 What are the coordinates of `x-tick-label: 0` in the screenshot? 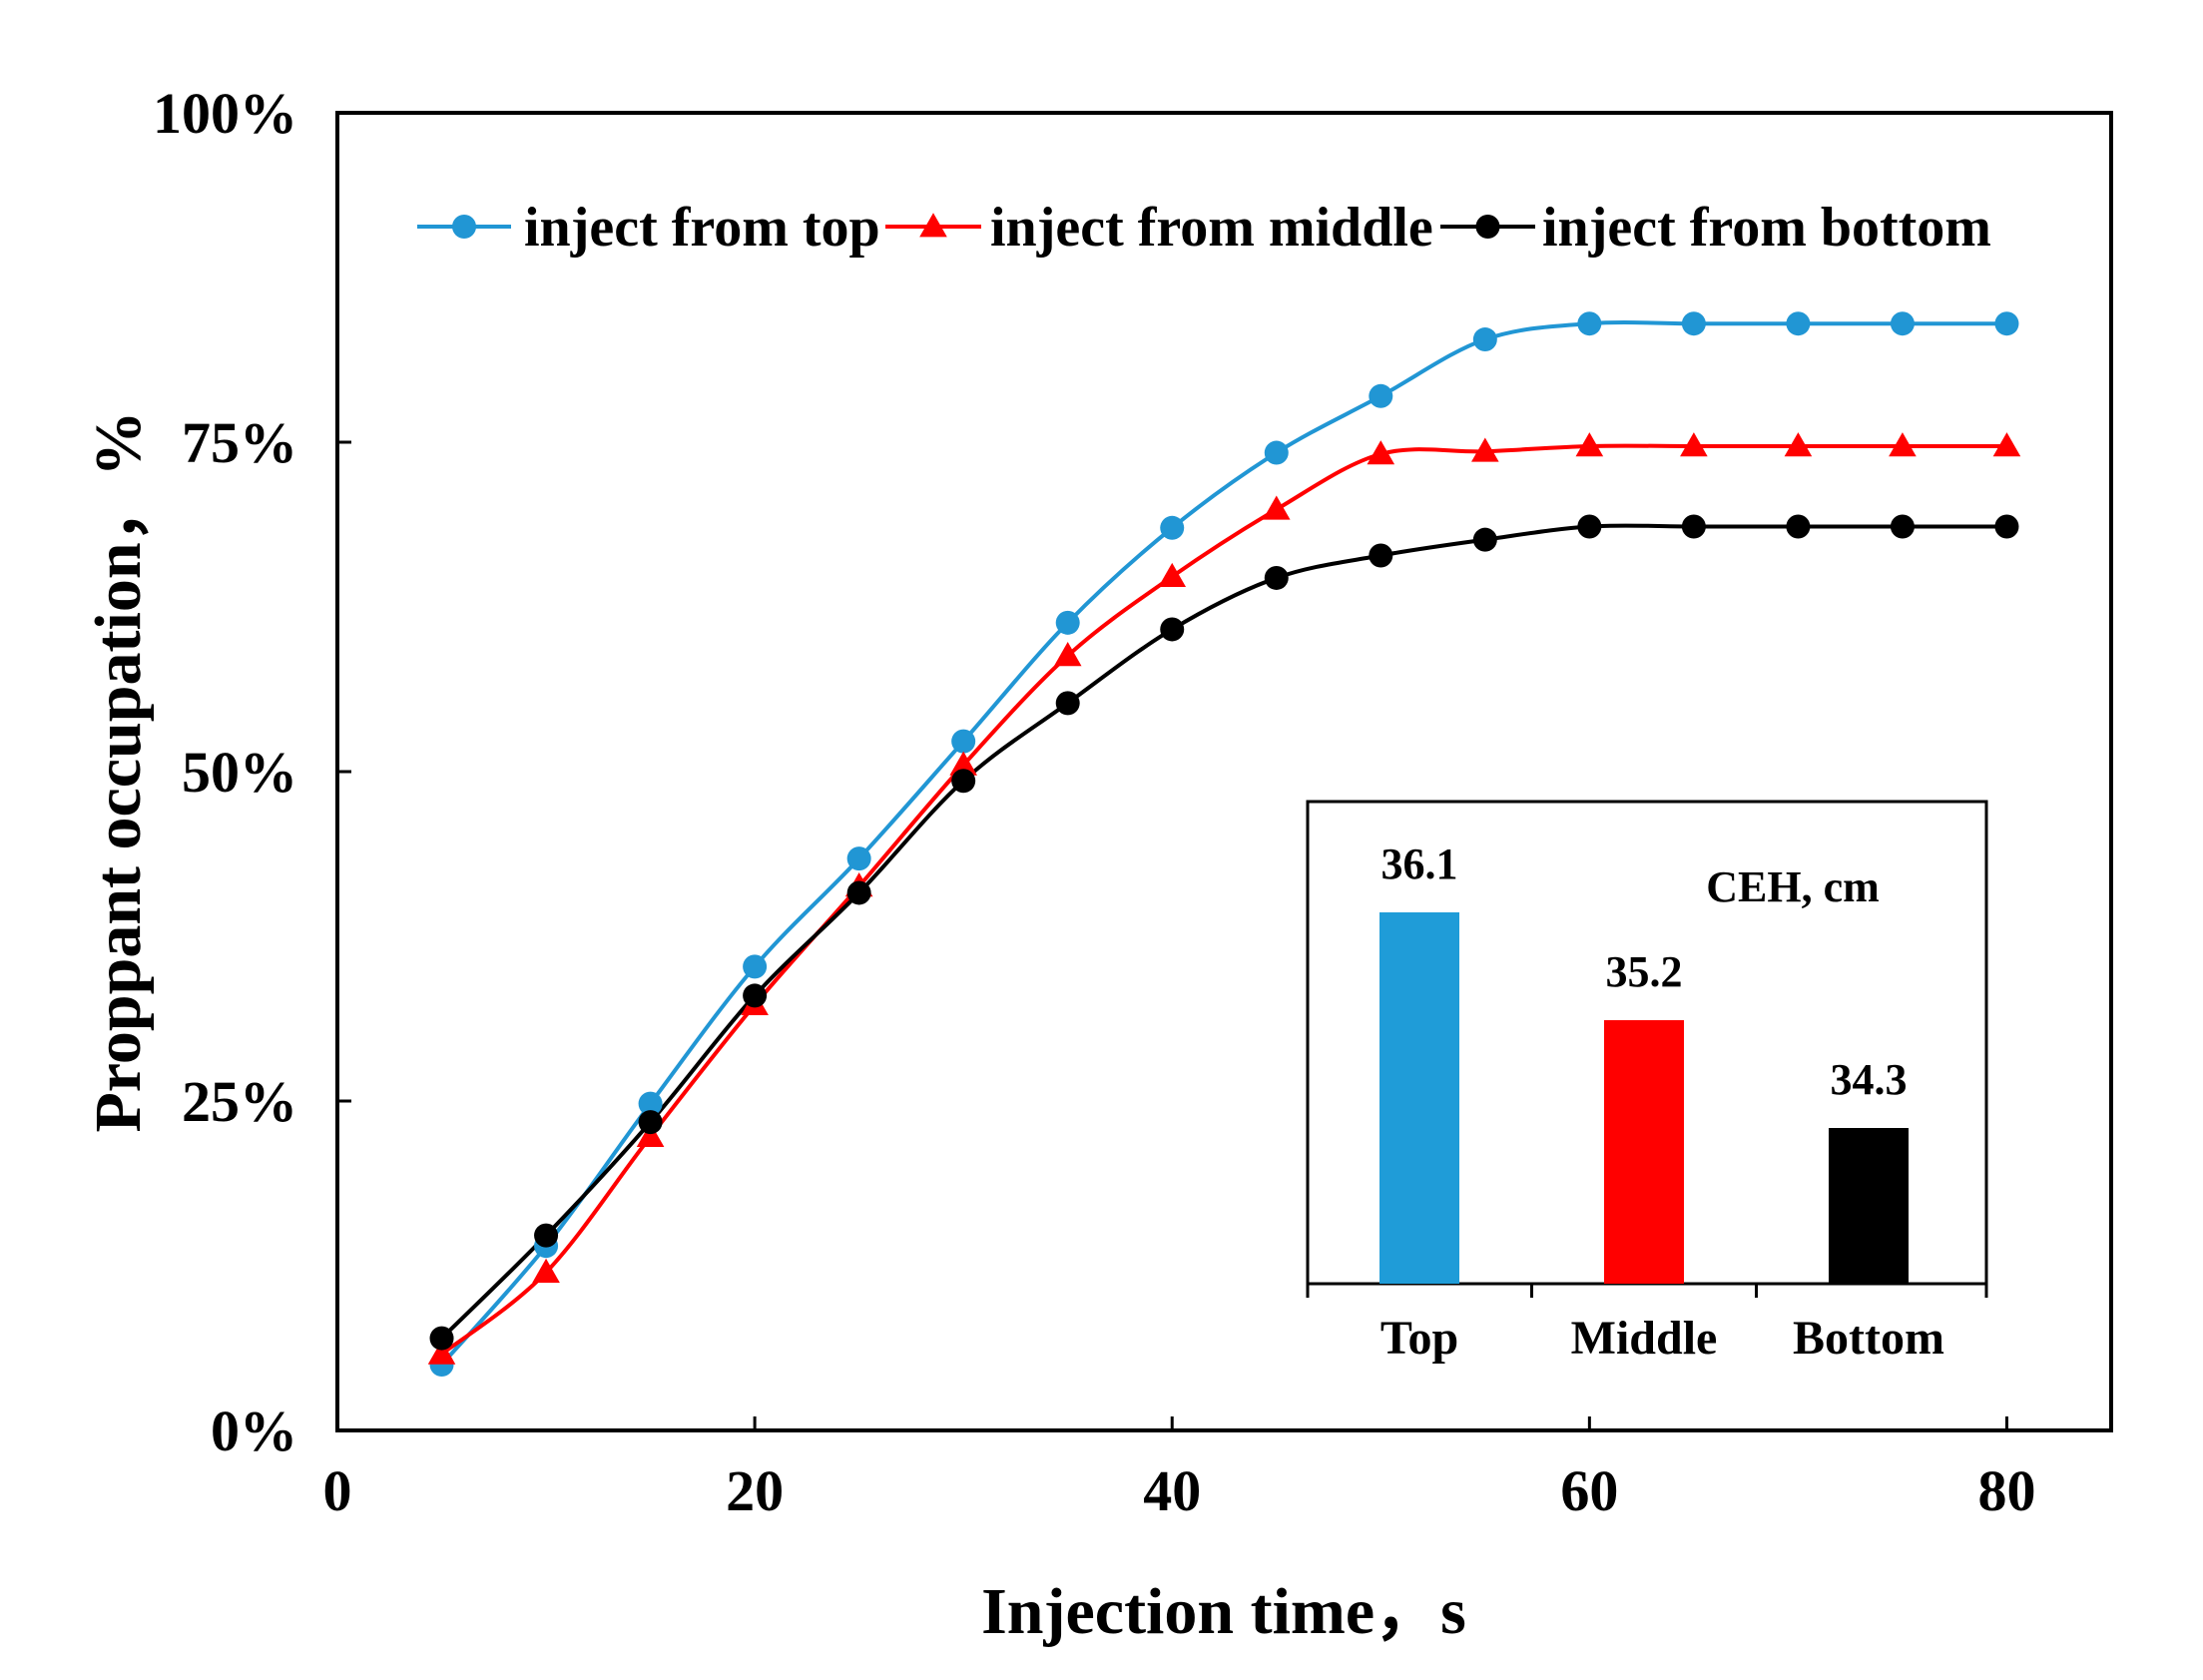 It's located at (337, 1490).